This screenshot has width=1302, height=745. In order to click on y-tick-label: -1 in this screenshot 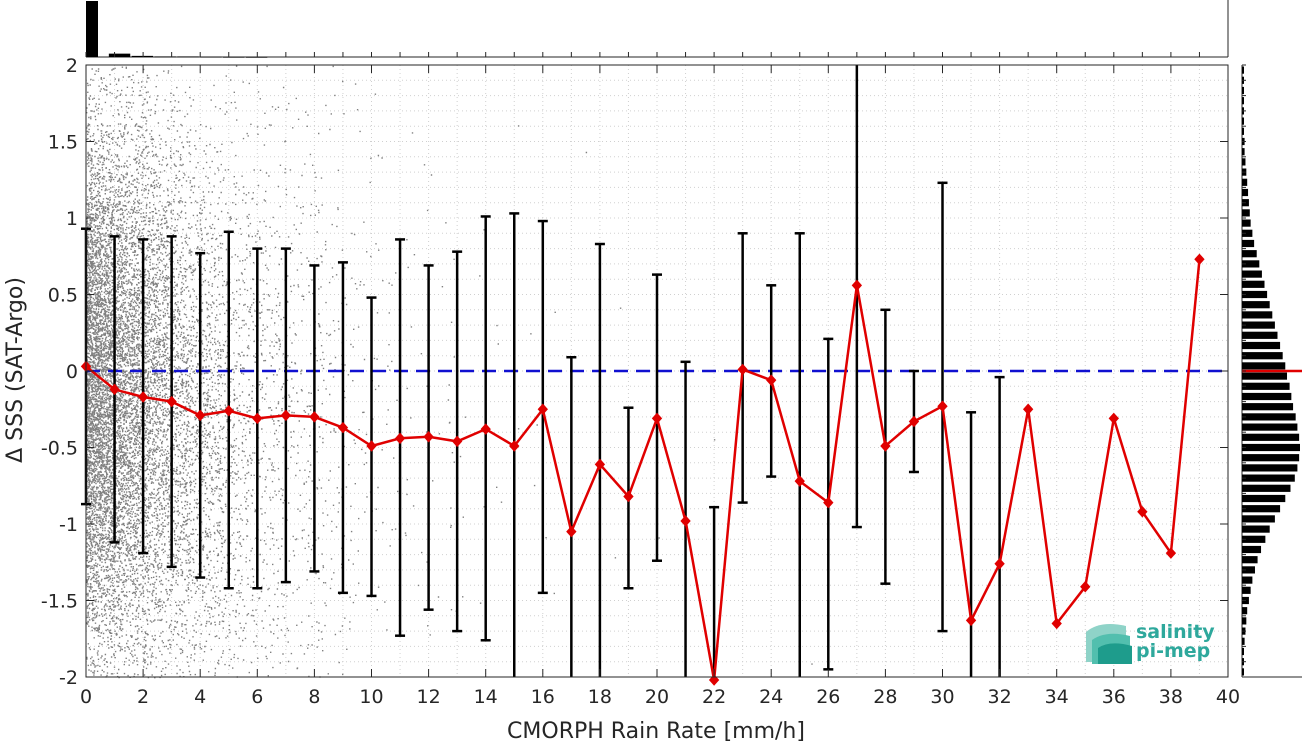, I will do `click(68, 525)`.